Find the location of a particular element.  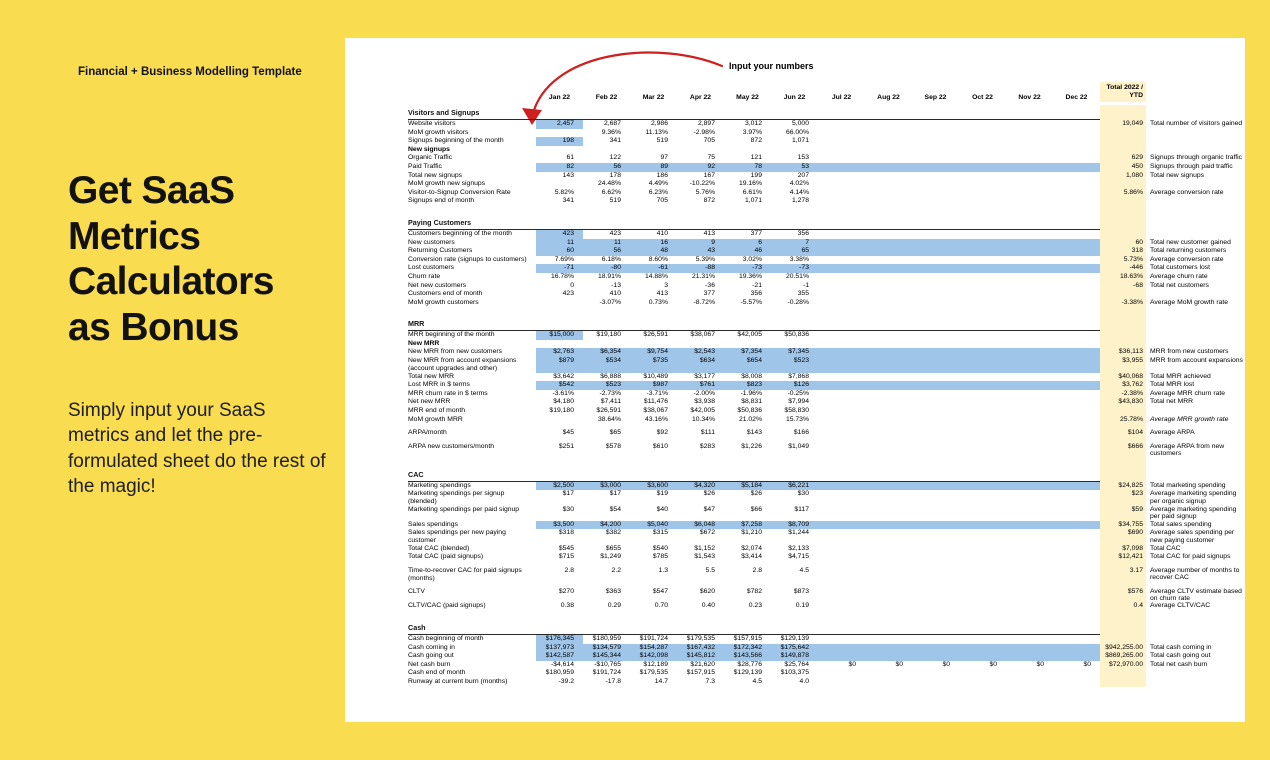

input-cell: $126 is located at coordinates (794, 385).